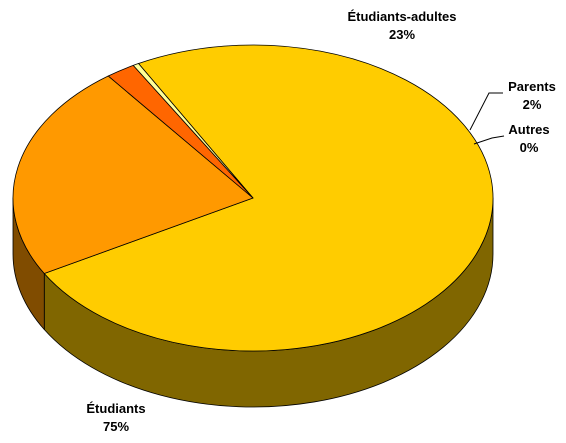 This screenshot has width=566, height=443. Describe the element at coordinates (486, 111) in the screenshot. I see `leader-line-parents` at that location.